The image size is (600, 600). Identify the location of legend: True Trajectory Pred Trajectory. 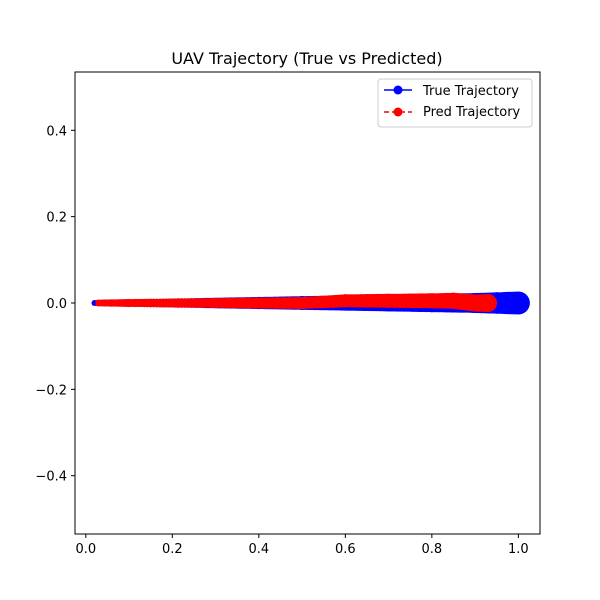
(455, 103).